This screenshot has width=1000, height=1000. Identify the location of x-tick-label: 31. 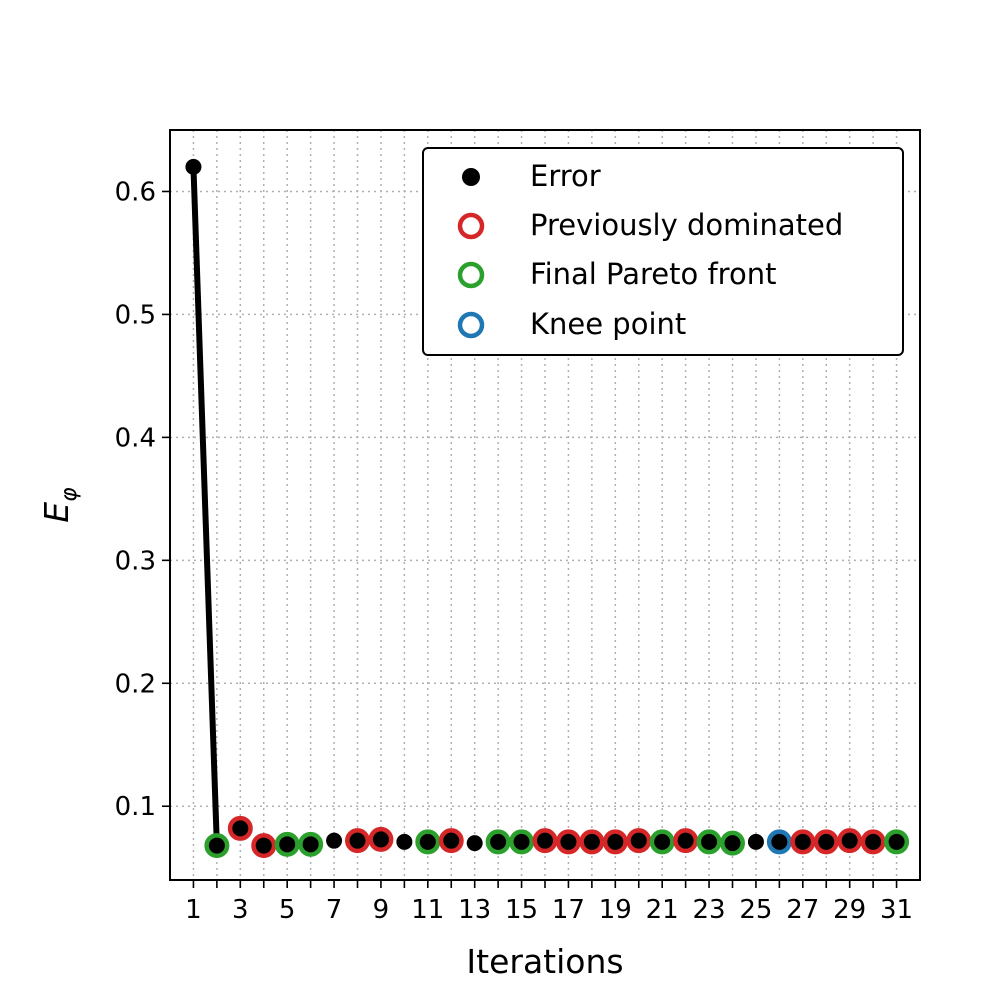
(896, 910).